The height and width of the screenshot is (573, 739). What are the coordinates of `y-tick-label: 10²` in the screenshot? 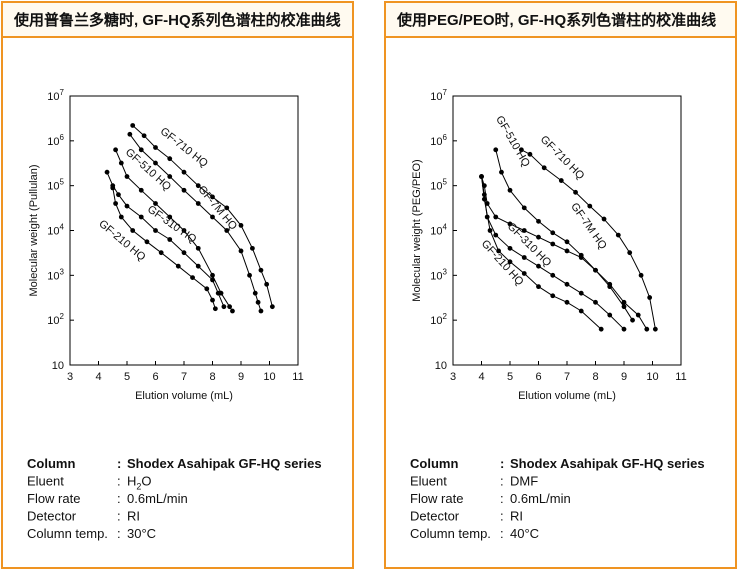 It's located at (438, 319).